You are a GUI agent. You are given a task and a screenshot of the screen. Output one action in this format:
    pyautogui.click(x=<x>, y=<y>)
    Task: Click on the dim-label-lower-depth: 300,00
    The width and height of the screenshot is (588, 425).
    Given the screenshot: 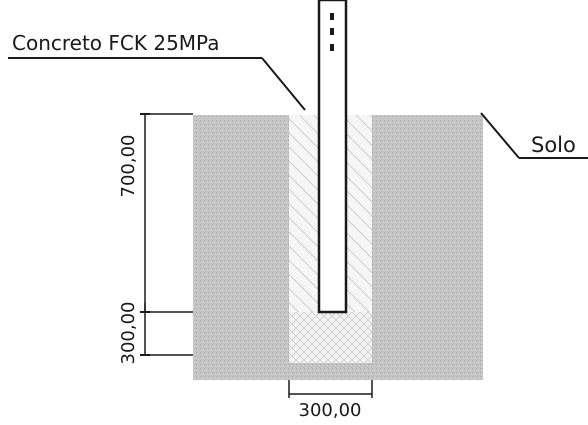 What is the action you would take?
    pyautogui.click(x=128, y=333)
    